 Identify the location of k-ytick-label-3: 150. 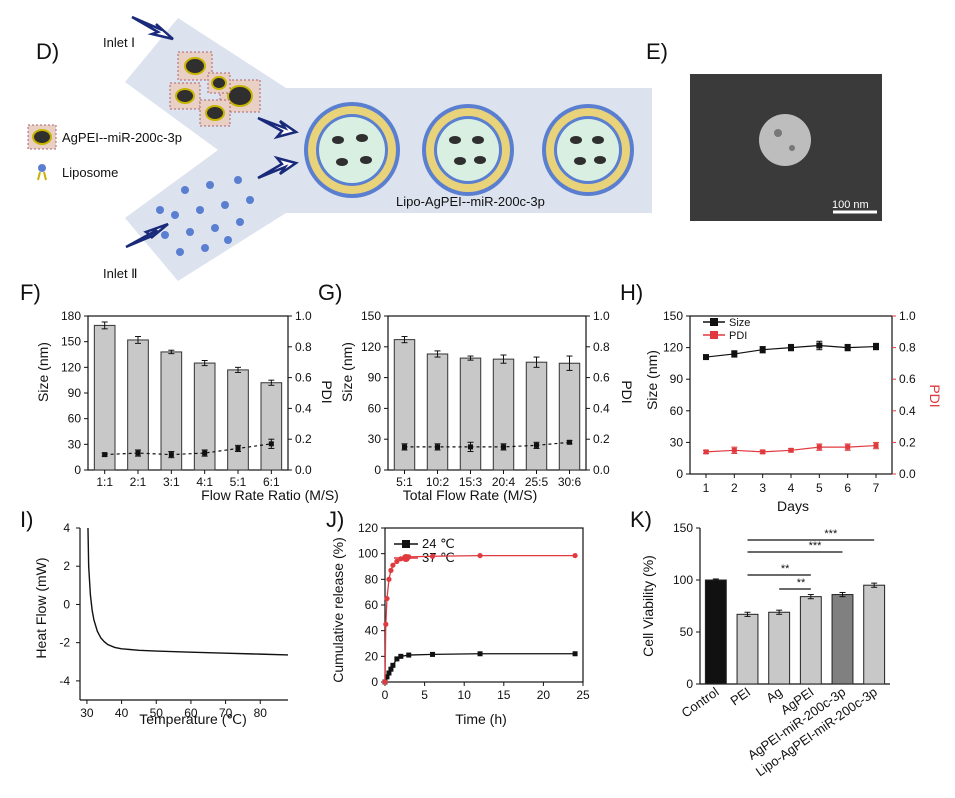
(683, 528).